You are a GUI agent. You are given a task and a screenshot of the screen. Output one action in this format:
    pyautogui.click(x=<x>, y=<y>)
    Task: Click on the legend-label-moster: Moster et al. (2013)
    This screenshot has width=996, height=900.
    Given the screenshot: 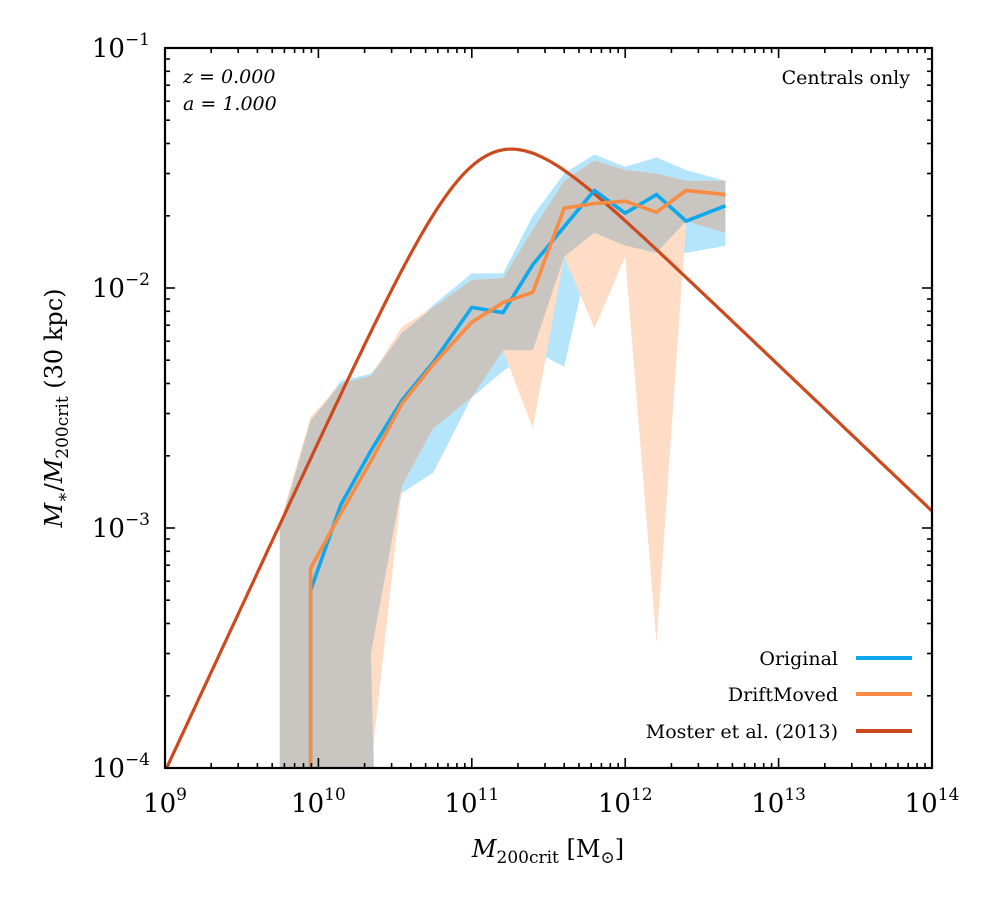 What is the action you would take?
    pyautogui.click(x=742, y=732)
    